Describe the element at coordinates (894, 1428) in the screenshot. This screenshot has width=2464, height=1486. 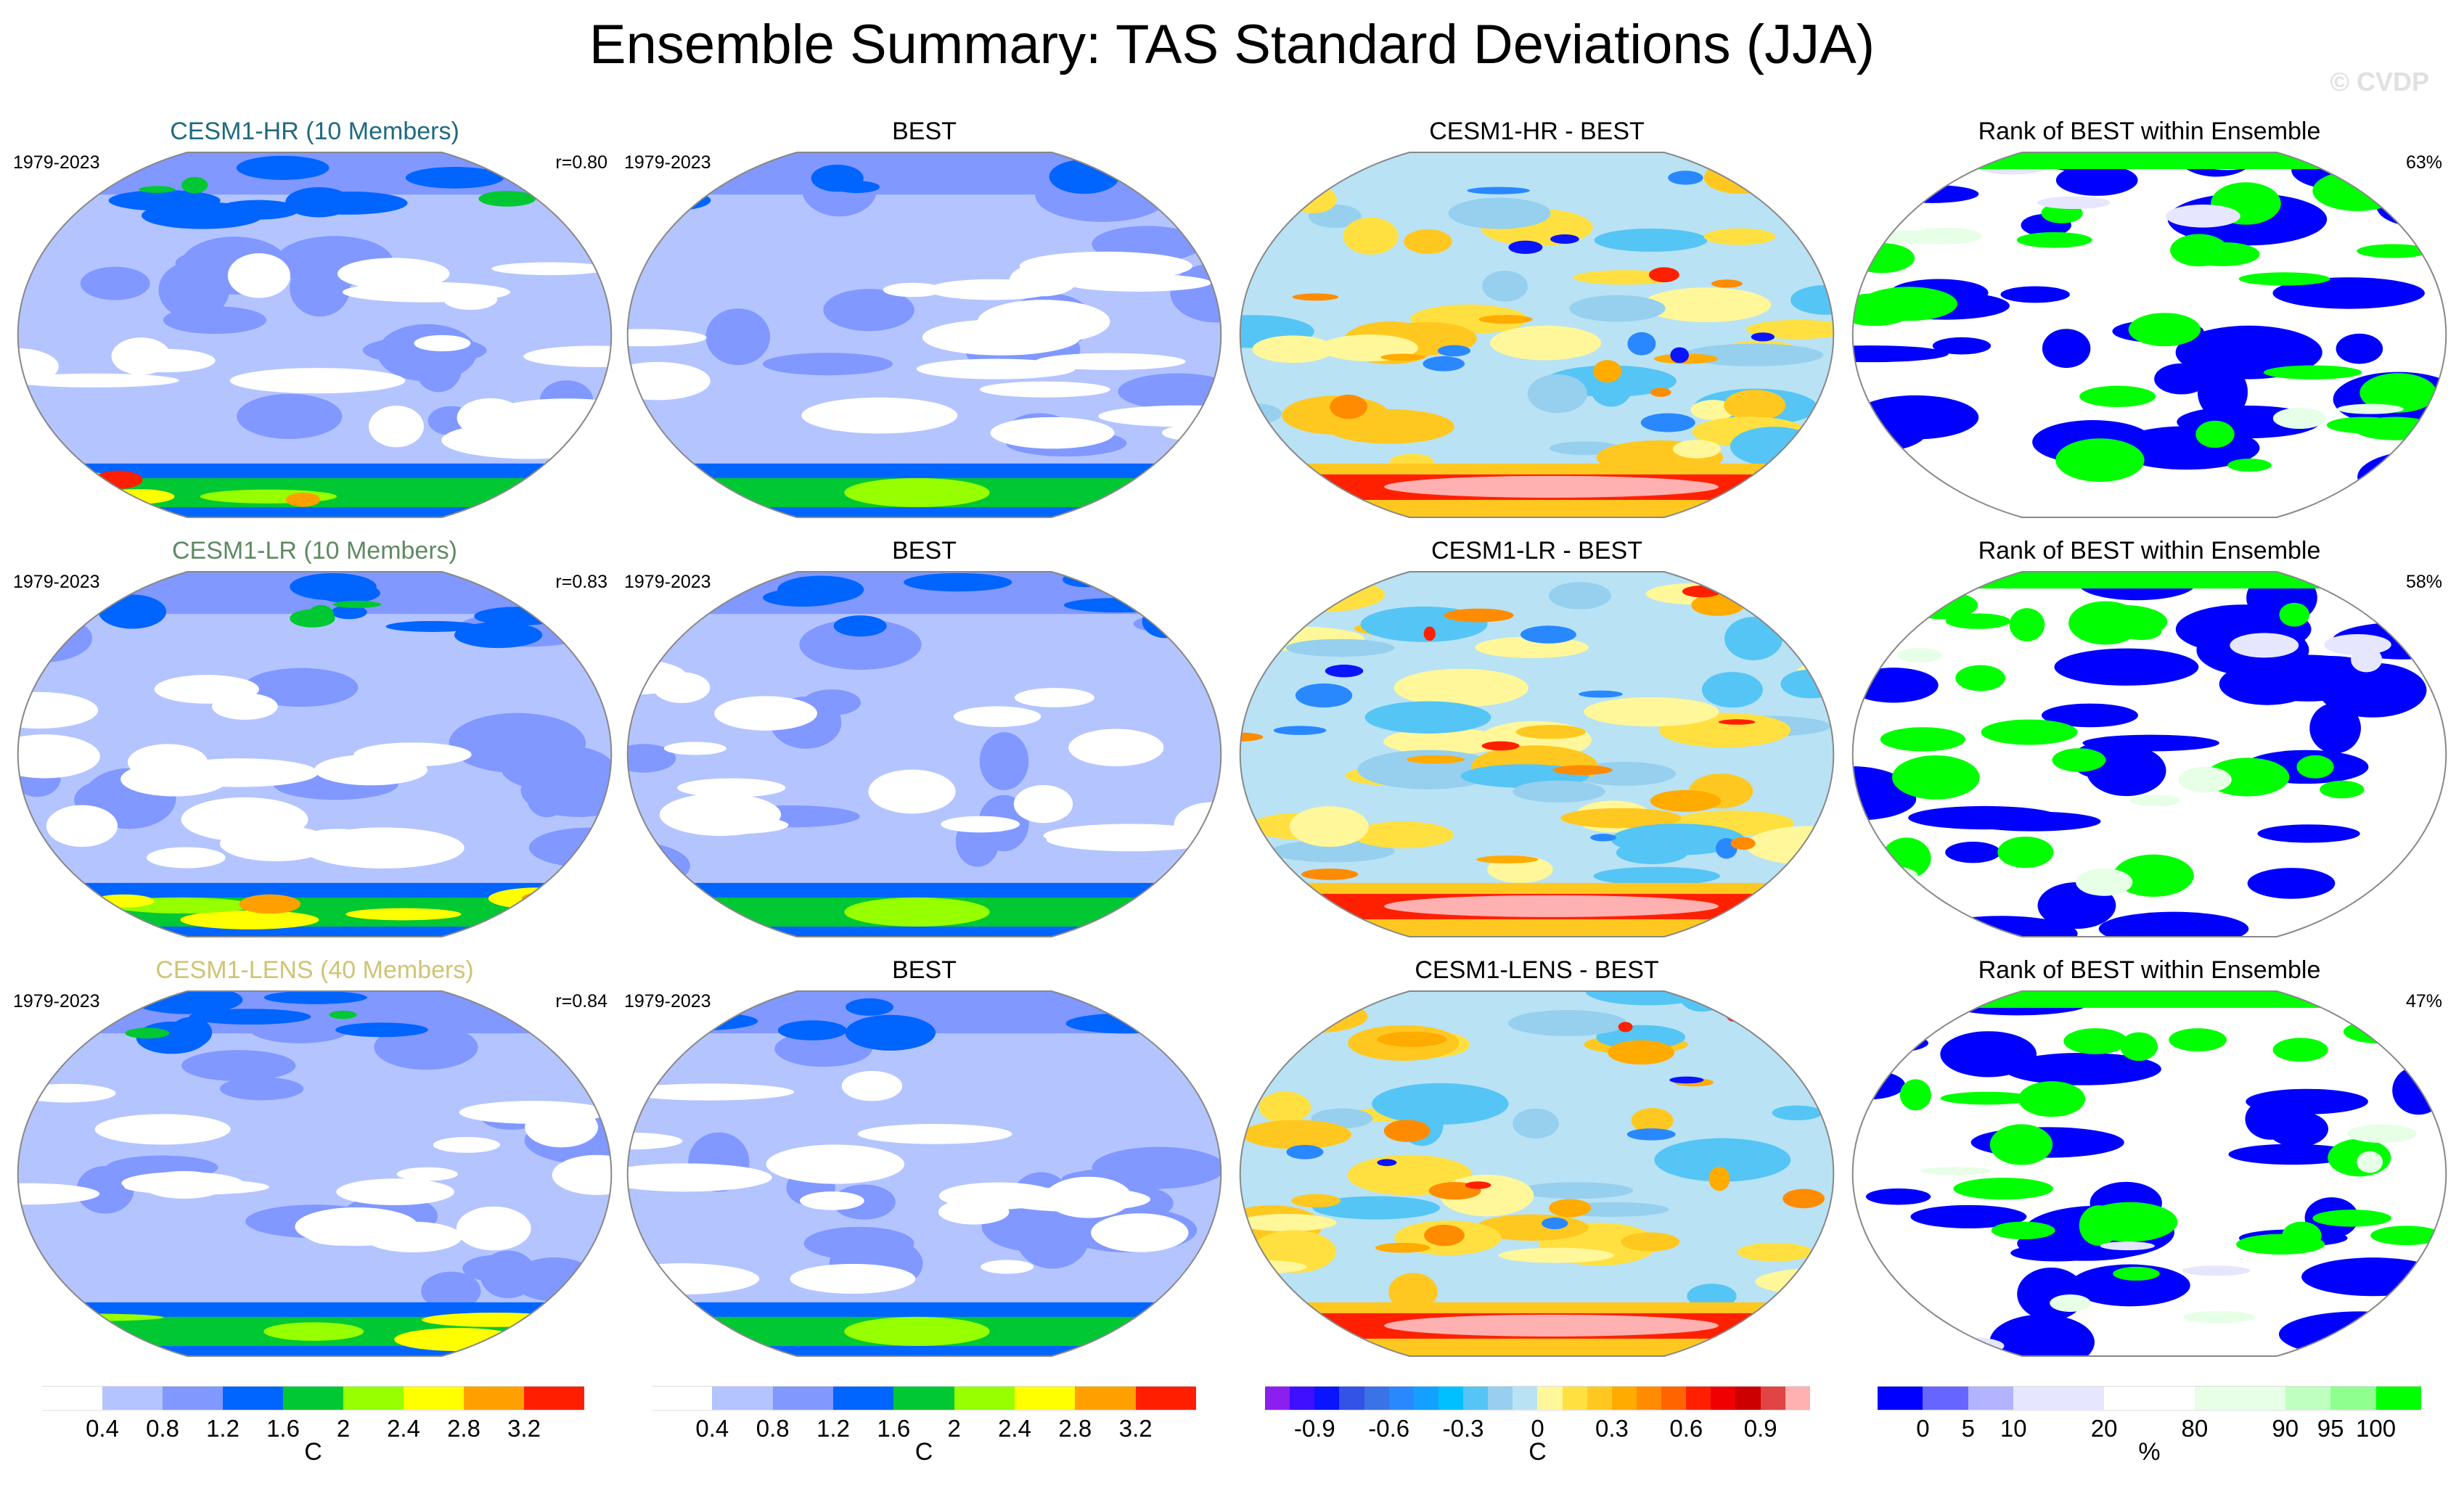
I see `colorbar-tick-label: 1.6` at that location.